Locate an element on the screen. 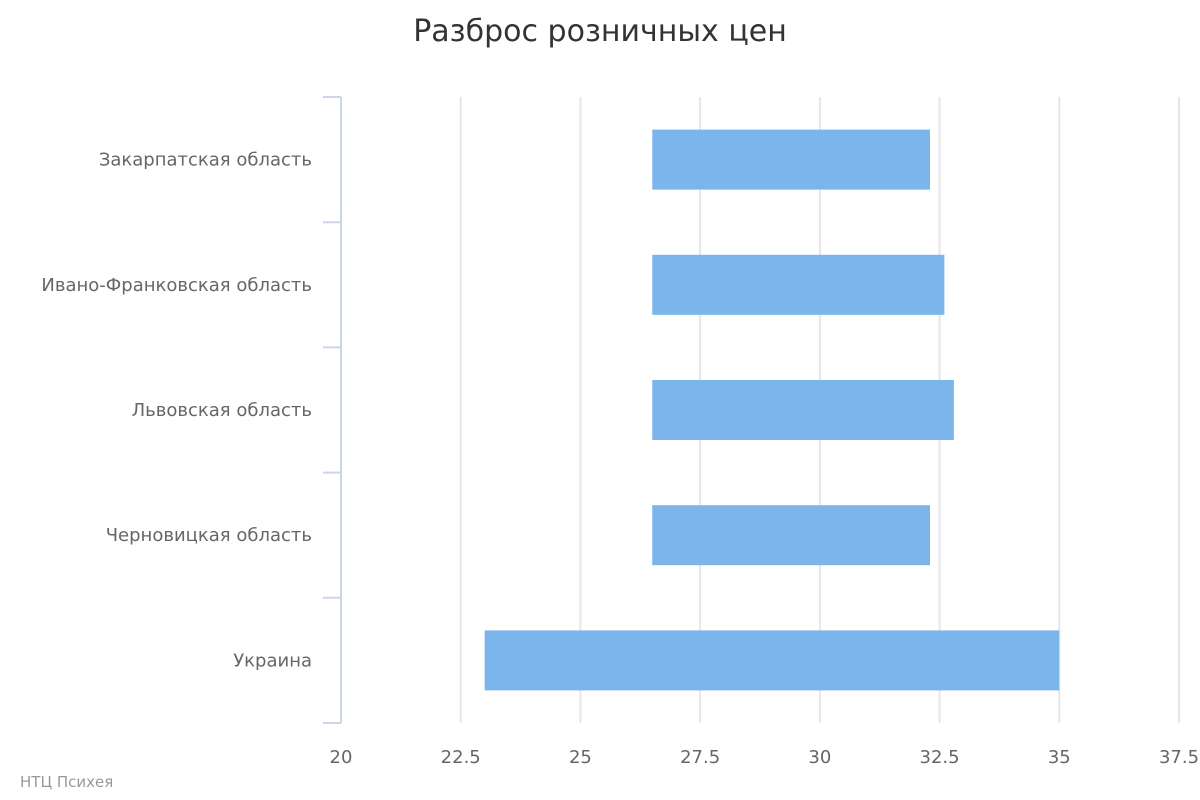  category-label: Ивано-Франковская область is located at coordinates (176, 285).